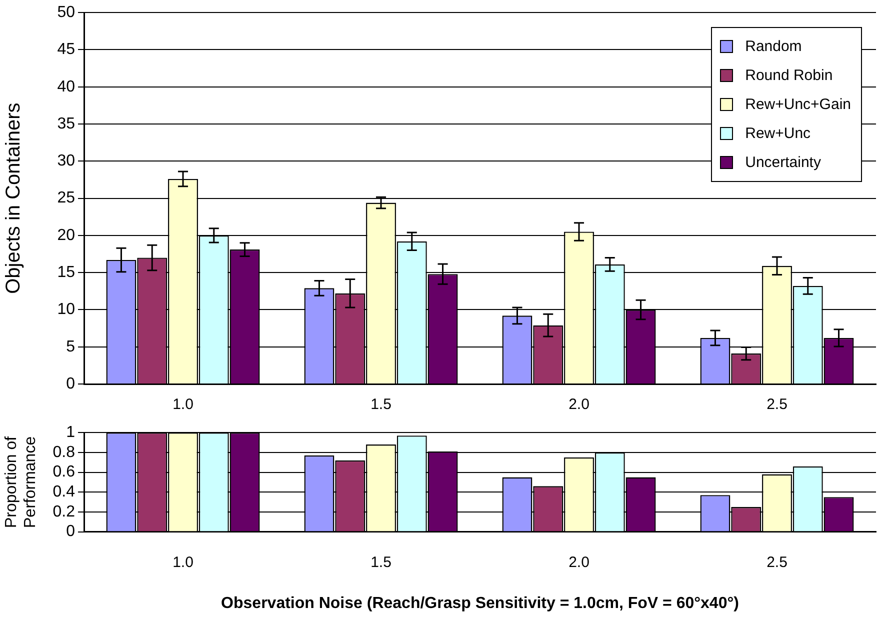 The image size is (878, 619). Describe the element at coordinates (789, 75) in the screenshot. I see `legend-label: Round Robin` at that location.